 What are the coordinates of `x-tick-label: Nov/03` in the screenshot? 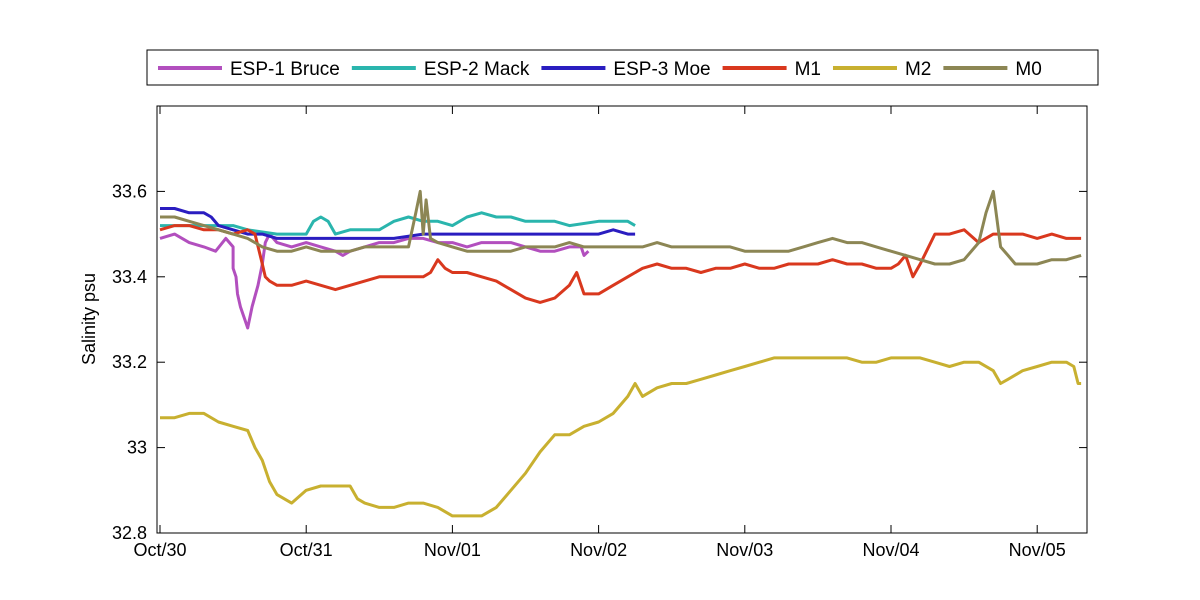 It's located at (744, 550).